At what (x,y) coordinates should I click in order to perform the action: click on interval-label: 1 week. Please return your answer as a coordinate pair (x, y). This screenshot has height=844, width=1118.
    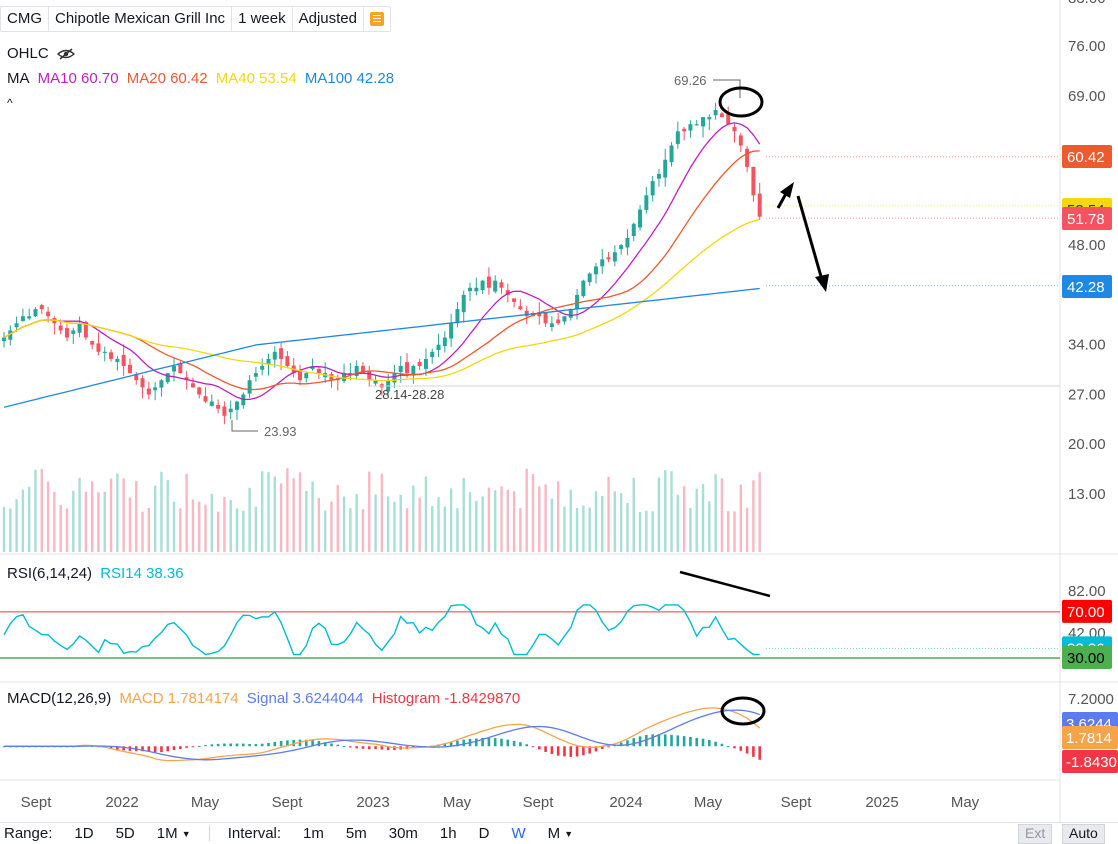
    Looking at the image, I should click on (262, 19).